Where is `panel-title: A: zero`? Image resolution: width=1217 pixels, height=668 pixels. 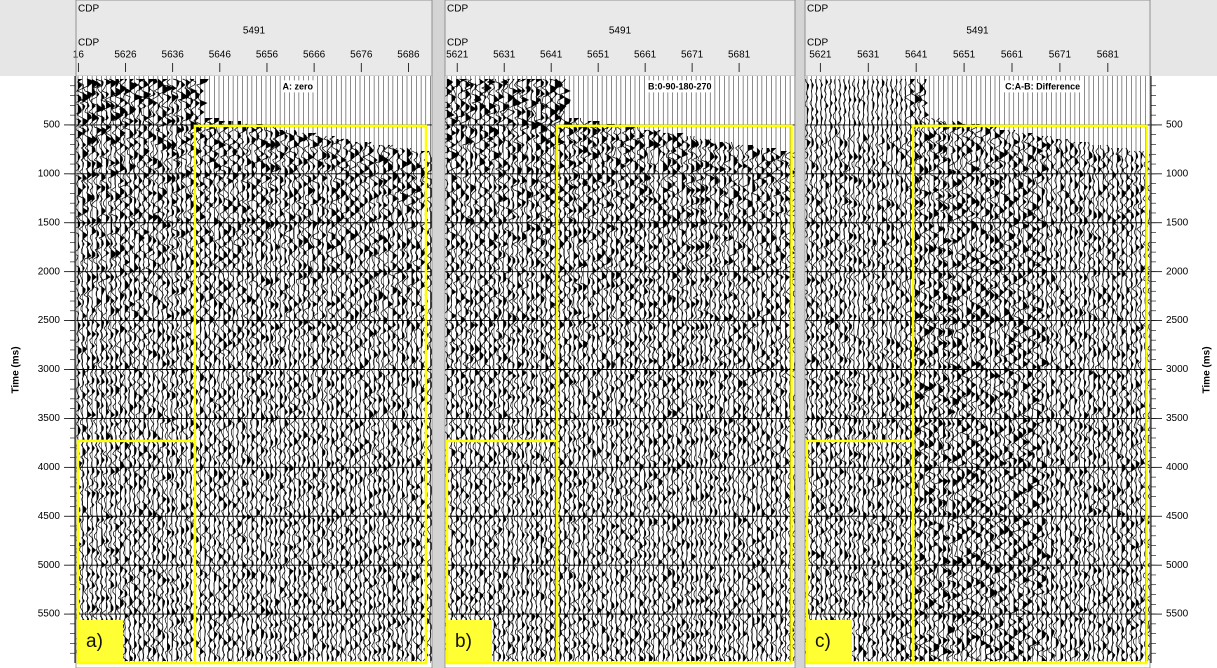
panel-title: A: zero is located at coordinates (297, 86).